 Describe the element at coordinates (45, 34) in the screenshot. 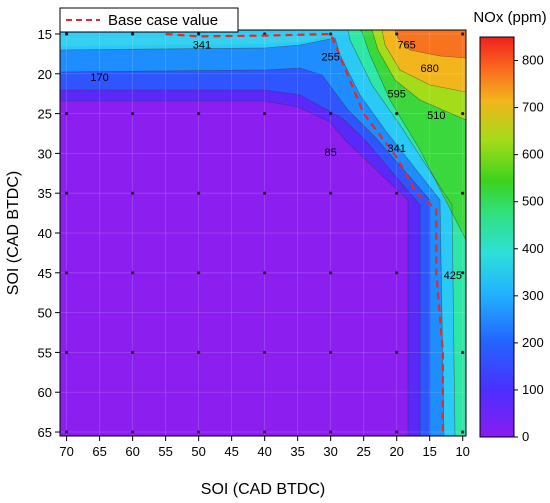

I see `y-tick-label-0: 15` at that location.